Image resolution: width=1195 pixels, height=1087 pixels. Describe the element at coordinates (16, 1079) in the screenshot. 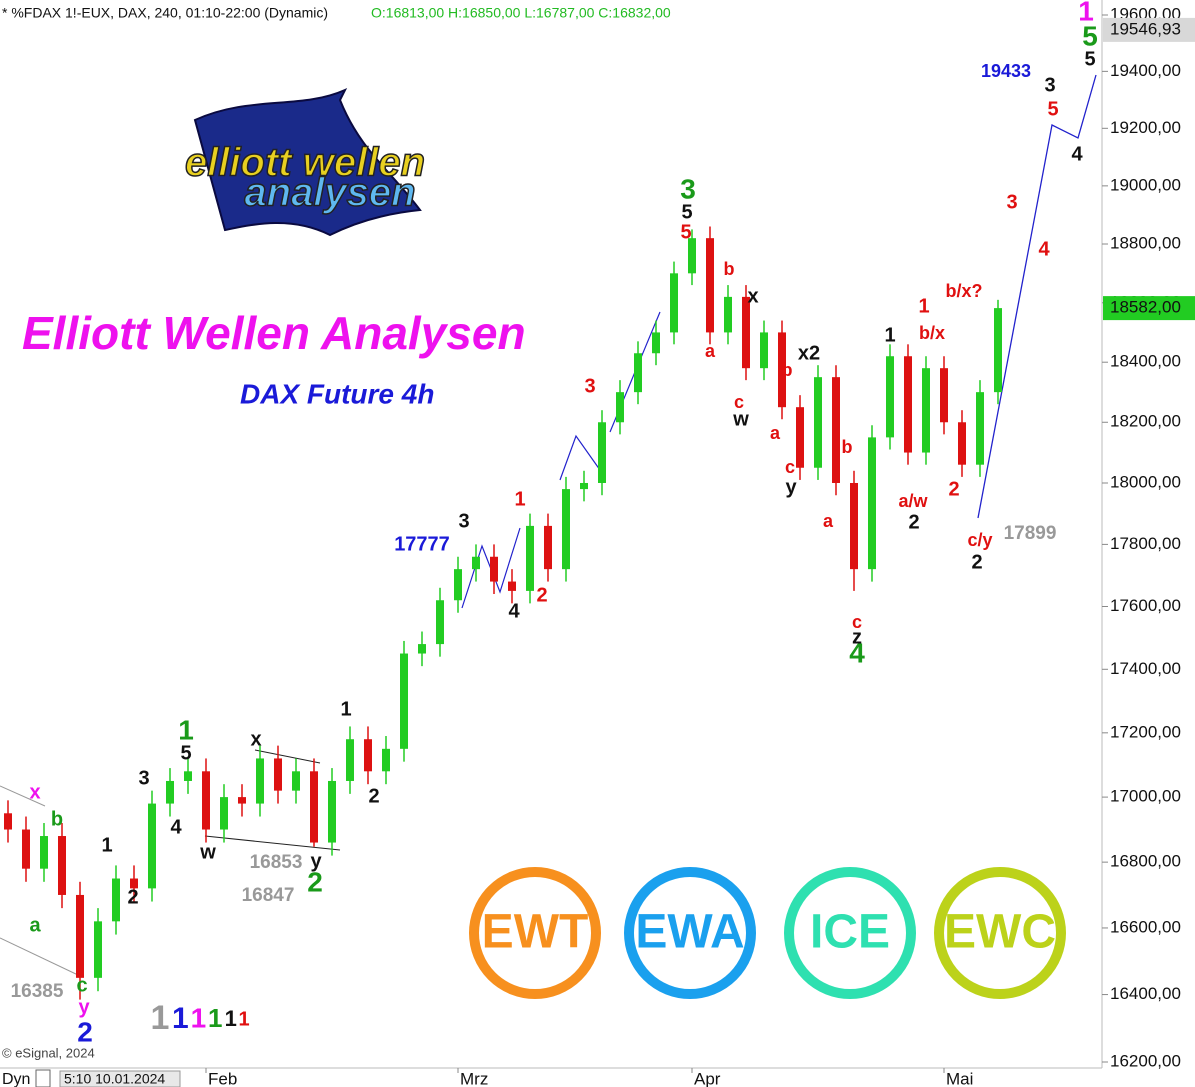

I see `session-label: Dyn` at that location.